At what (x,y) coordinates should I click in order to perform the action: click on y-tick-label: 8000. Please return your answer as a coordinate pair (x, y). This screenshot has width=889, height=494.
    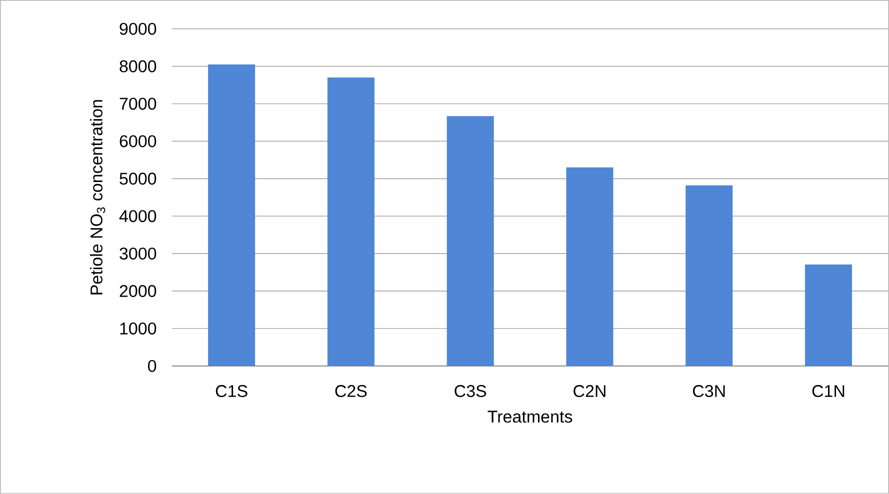
    Looking at the image, I should click on (138, 66).